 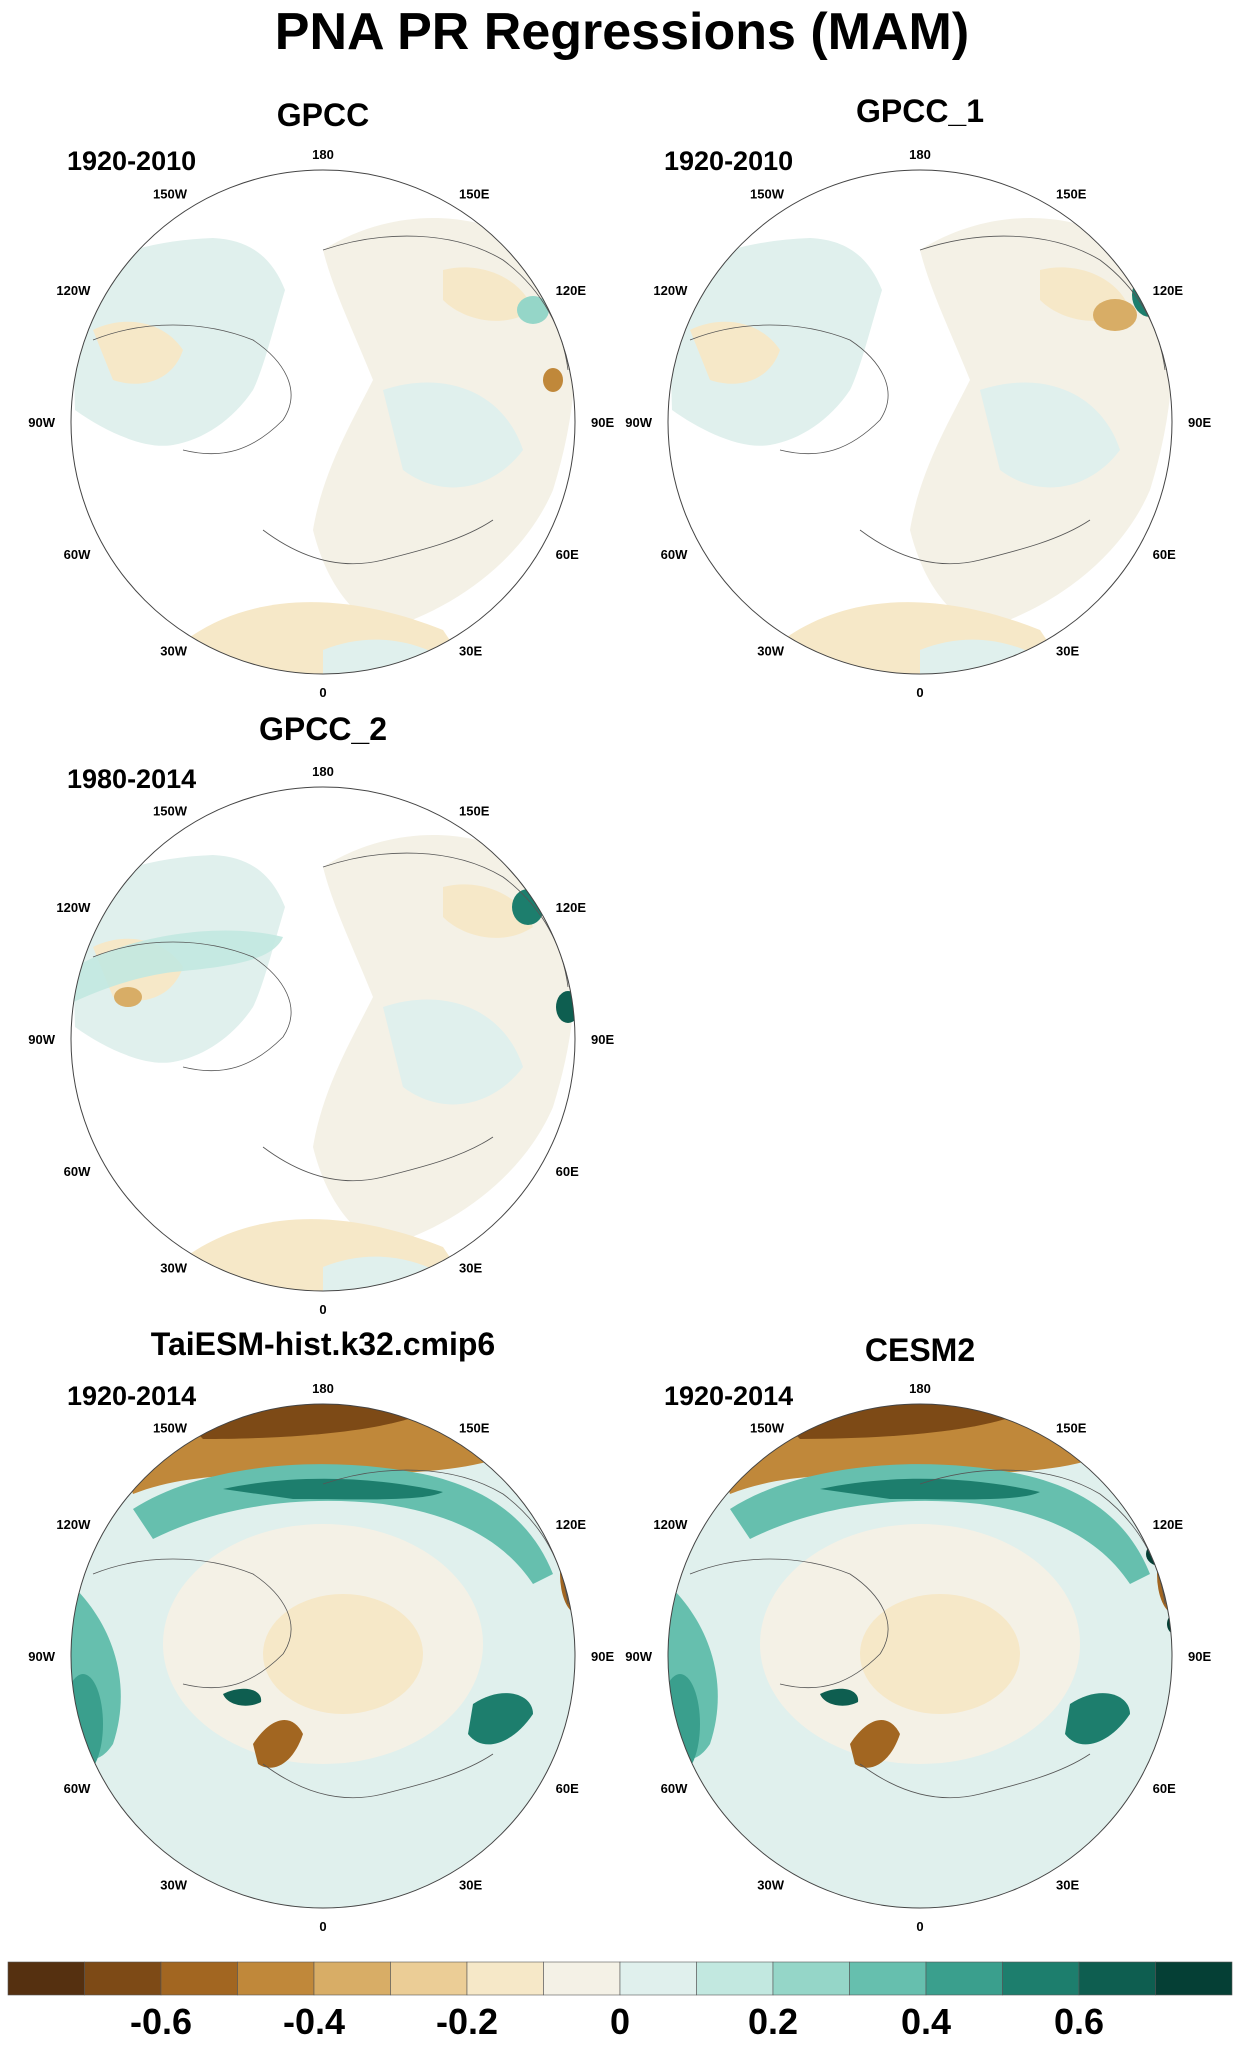 What do you see at coordinates (920, 1350) in the screenshot?
I see `panel-title: CESM2` at bounding box center [920, 1350].